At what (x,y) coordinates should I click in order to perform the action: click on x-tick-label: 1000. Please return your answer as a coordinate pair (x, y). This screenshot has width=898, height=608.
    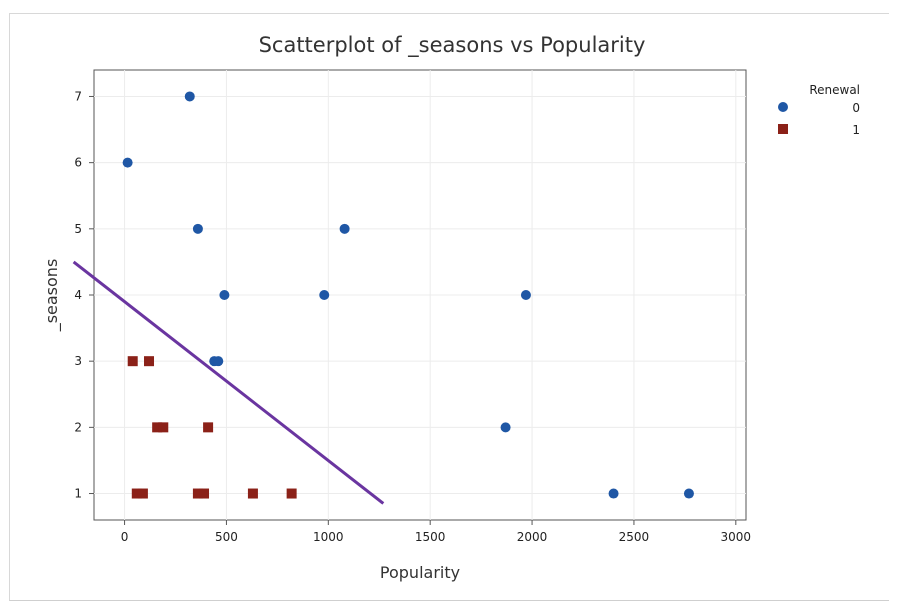
    Looking at the image, I should click on (328, 537).